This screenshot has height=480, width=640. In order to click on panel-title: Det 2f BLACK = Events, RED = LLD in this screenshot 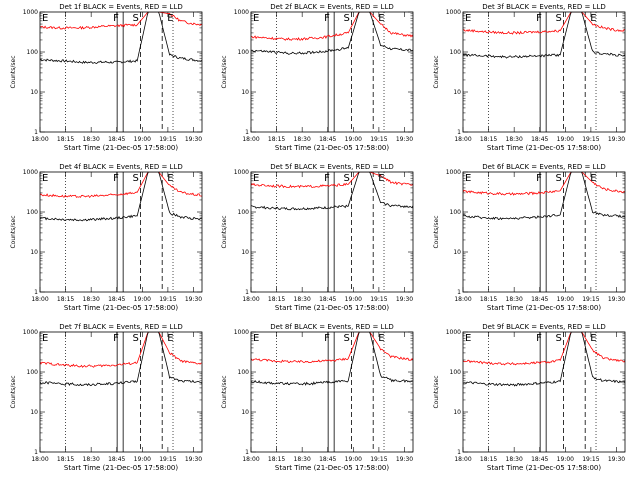, I will do `click(331, 7)`.